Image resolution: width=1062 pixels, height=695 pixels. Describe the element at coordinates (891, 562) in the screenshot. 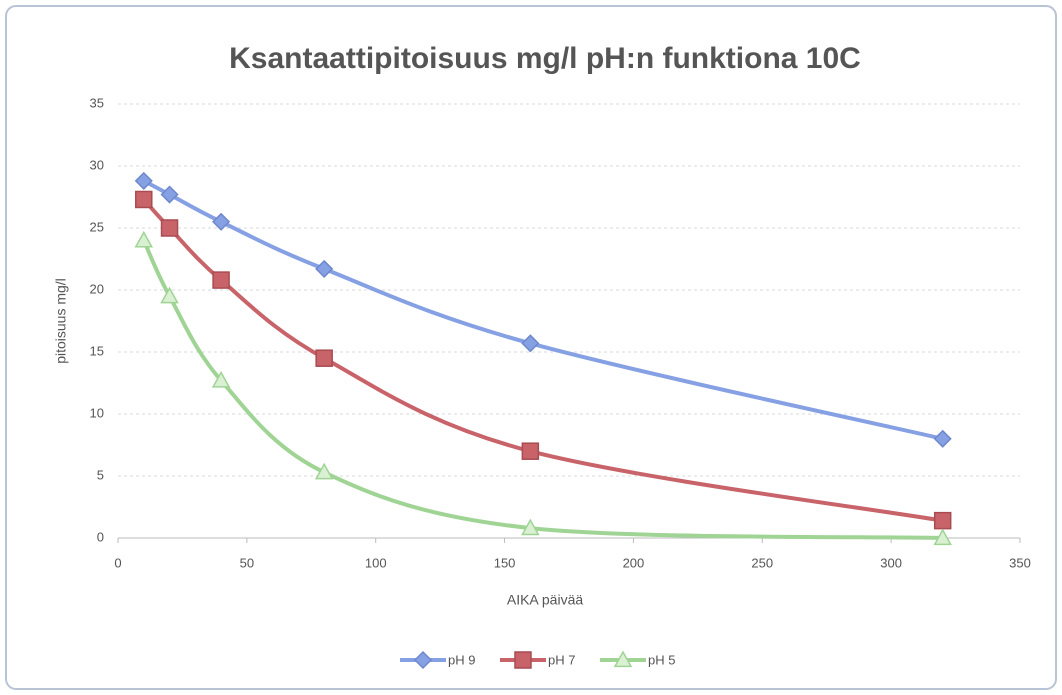

I see `x-tick-label: 300` at that location.